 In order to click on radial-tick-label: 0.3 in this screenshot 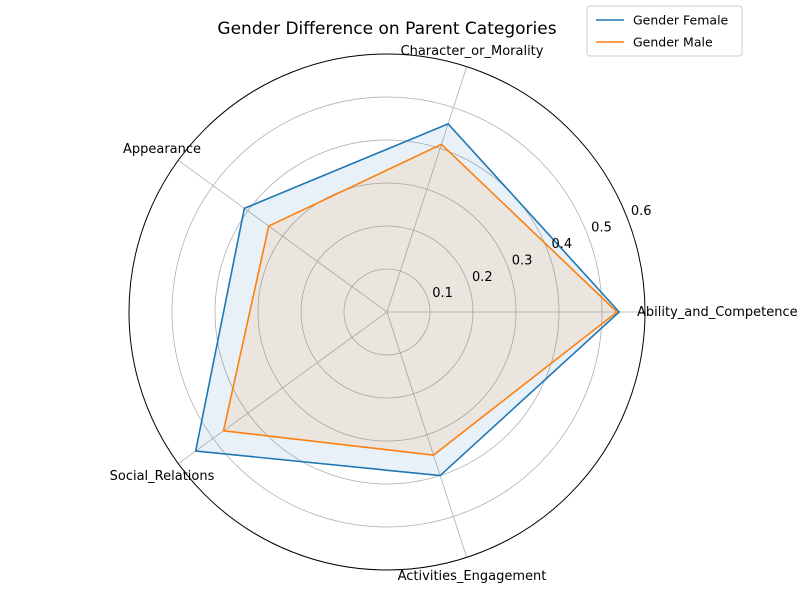, I will do `click(522, 260)`.